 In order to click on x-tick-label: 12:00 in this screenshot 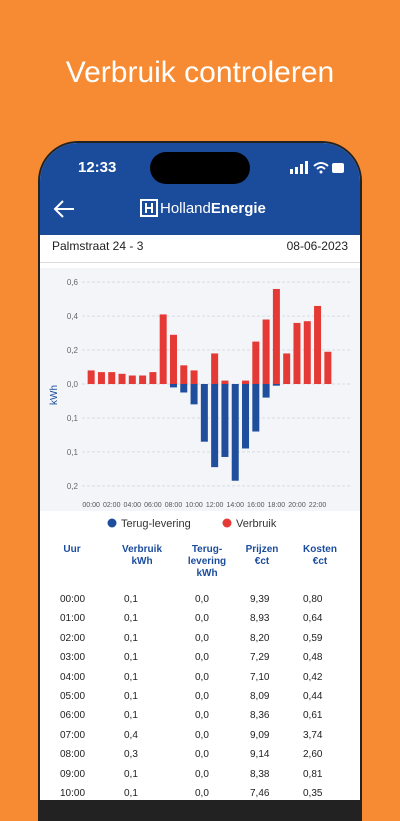, I will do `click(215, 505)`.